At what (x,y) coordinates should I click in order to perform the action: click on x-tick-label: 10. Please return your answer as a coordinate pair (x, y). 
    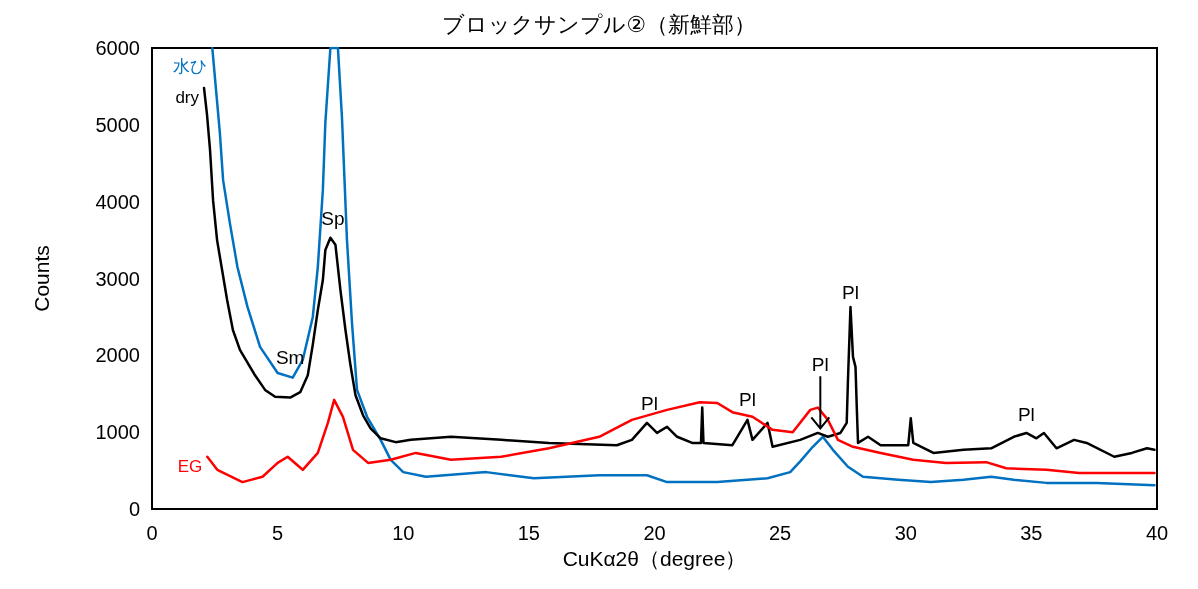
    Looking at the image, I should click on (403, 533).